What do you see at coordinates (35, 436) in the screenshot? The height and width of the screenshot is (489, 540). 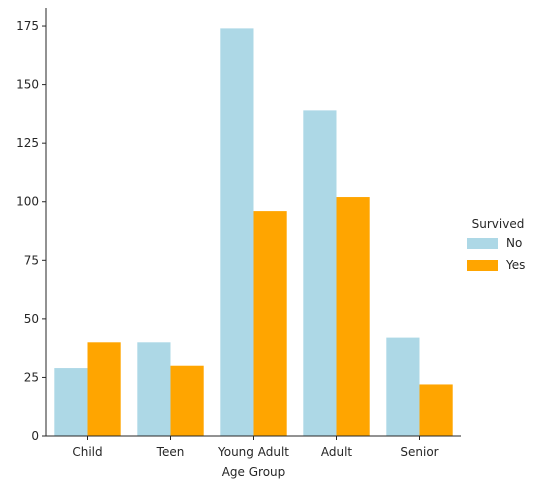 I see `y-tick-label: 0` at bounding box center [35, 436].